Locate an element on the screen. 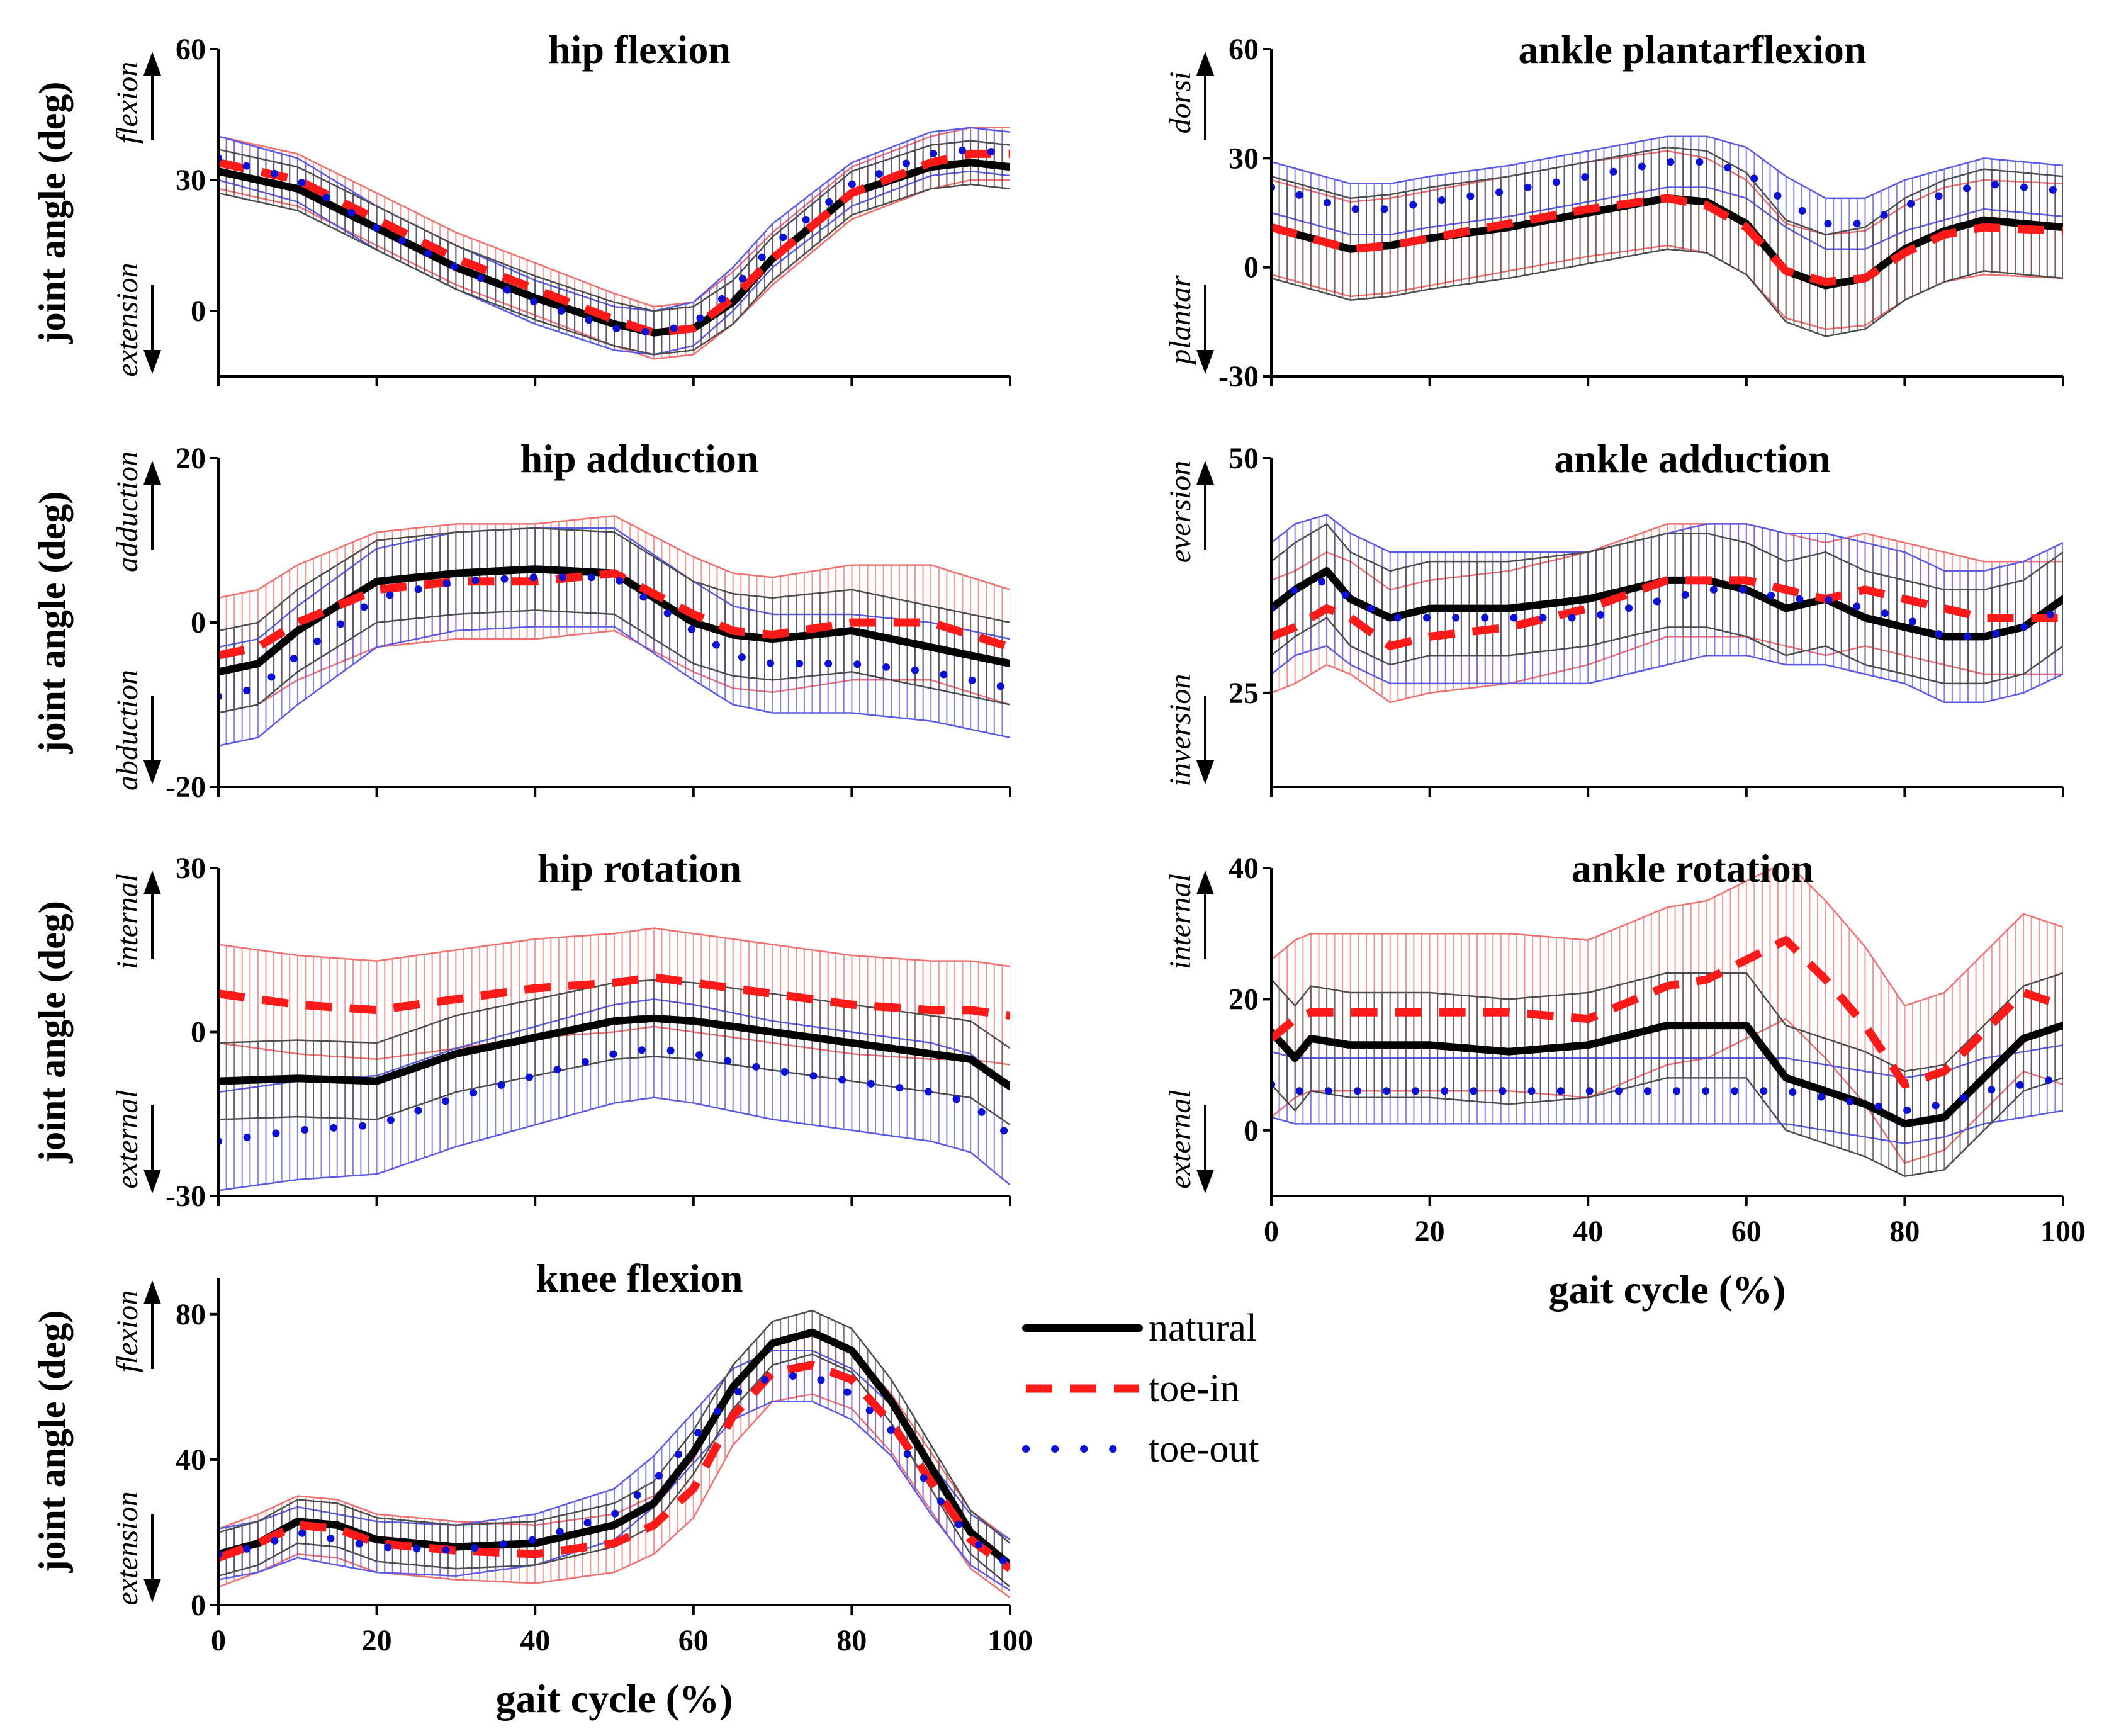  direction-down-label: abduction is located at coordinates (127, 730).